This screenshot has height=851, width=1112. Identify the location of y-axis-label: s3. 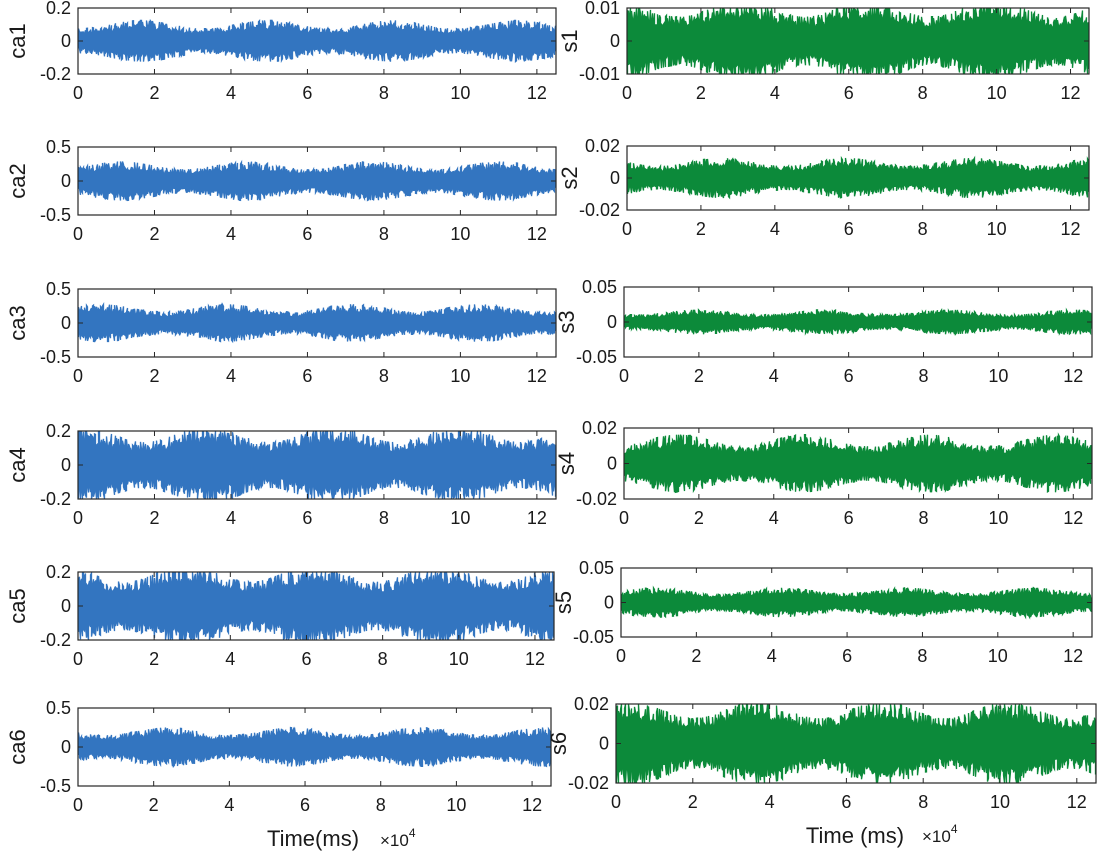
(566, 321).